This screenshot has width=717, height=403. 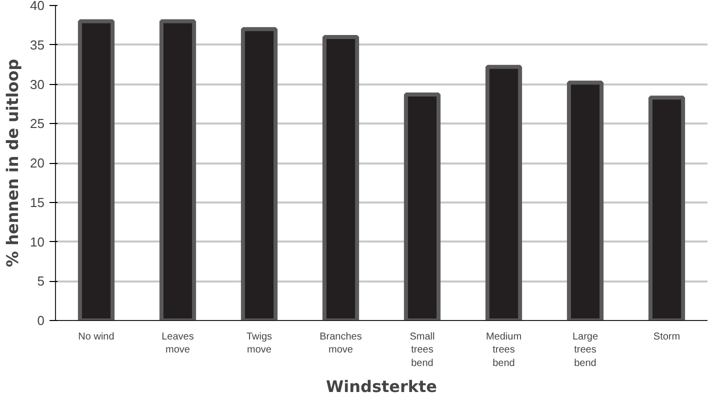 I want to click on x-tick-label: Storm, so click(x=666, y=337).